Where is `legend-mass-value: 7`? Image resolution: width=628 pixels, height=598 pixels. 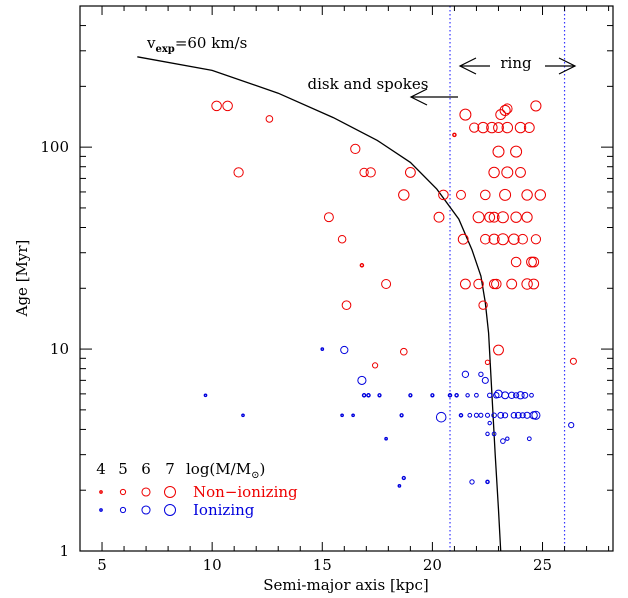
legend-mass-value: 7 is located at coordinates (170, 469).